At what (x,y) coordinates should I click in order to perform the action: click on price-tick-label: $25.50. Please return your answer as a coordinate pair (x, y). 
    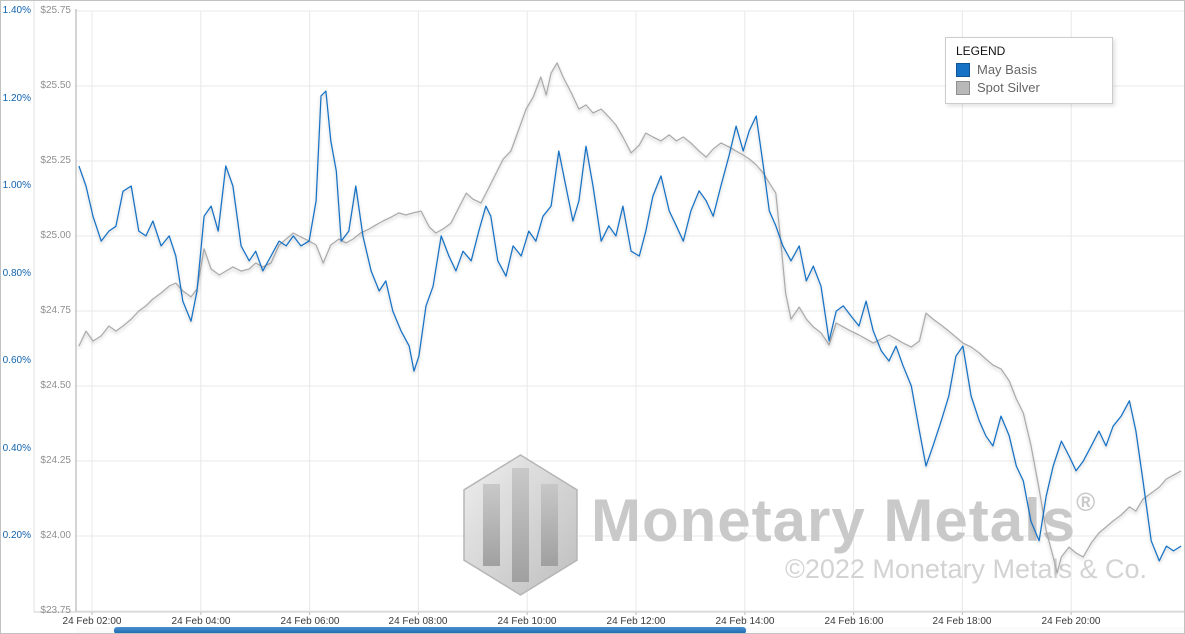
    Looking at the image, I should click on (55, 85).